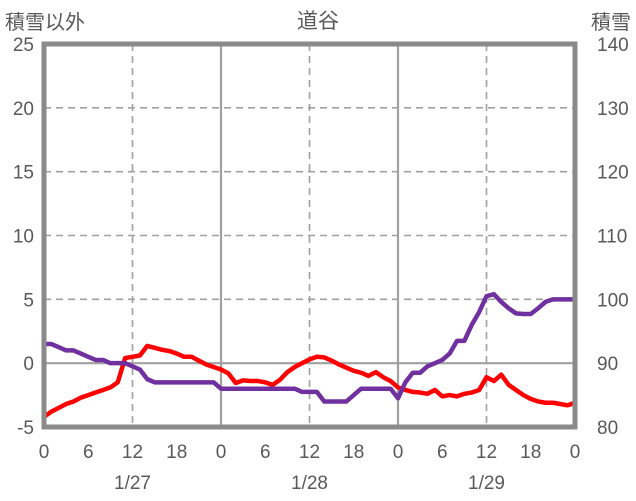  I want to click on right-axis-tick-label: 110, so click(612, 237).